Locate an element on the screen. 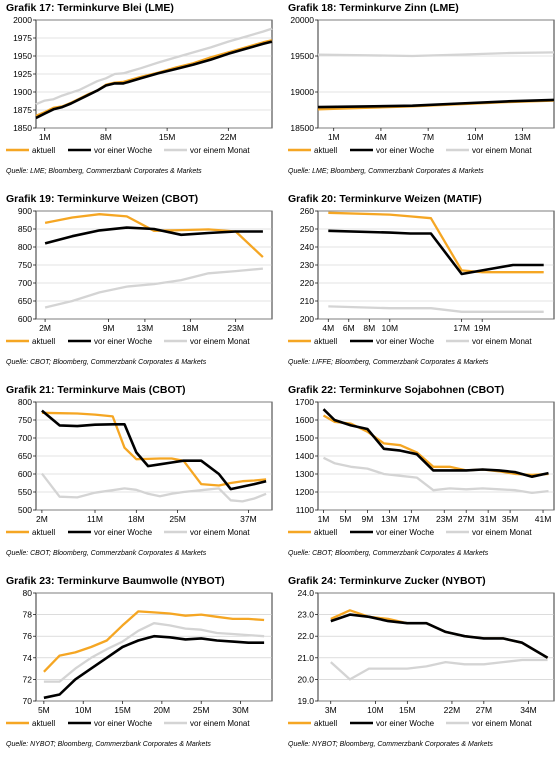  y-tick-label: 550 is located at coordinates (25, 492).